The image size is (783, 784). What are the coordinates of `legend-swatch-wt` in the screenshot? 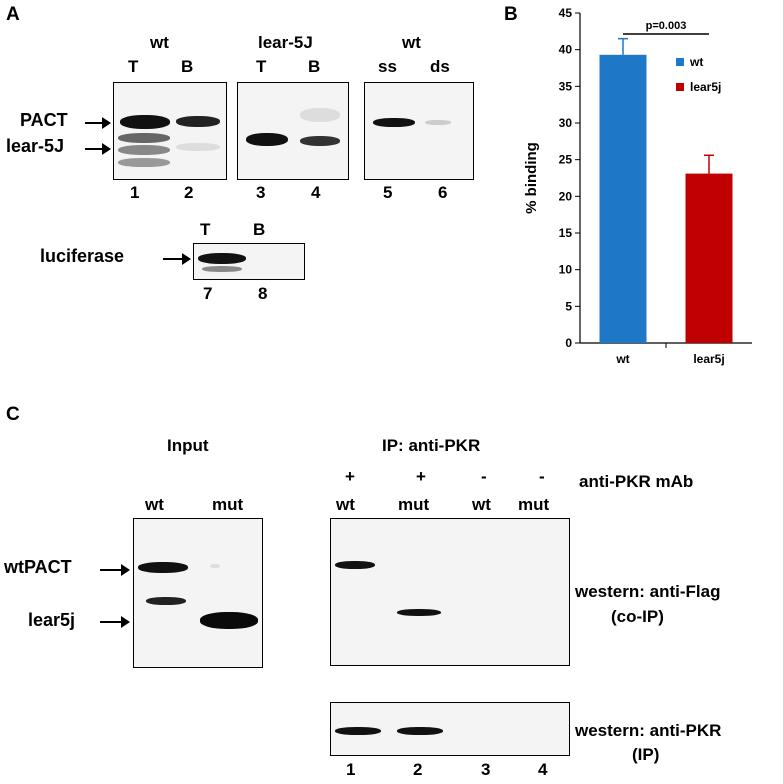 It's located at (680, 62).